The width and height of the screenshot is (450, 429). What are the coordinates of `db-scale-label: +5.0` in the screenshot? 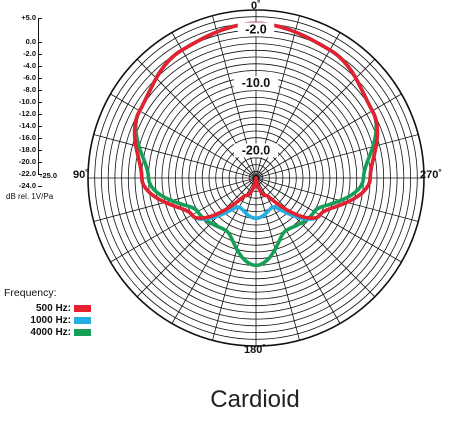 It's located at (28, 17).